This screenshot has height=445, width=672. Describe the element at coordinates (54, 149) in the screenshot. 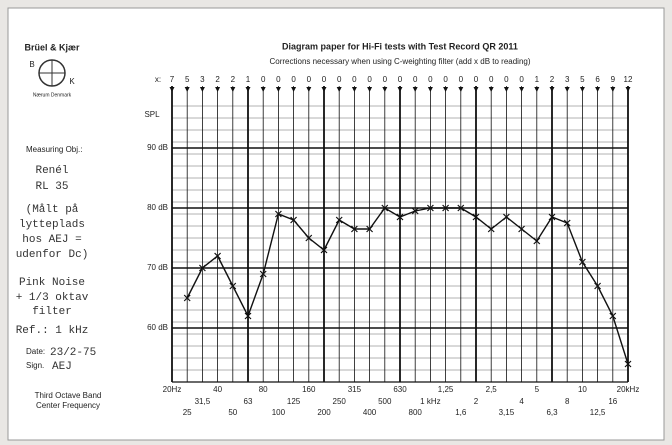

I see `measuring-label: Measuring Obj.:` at that location.